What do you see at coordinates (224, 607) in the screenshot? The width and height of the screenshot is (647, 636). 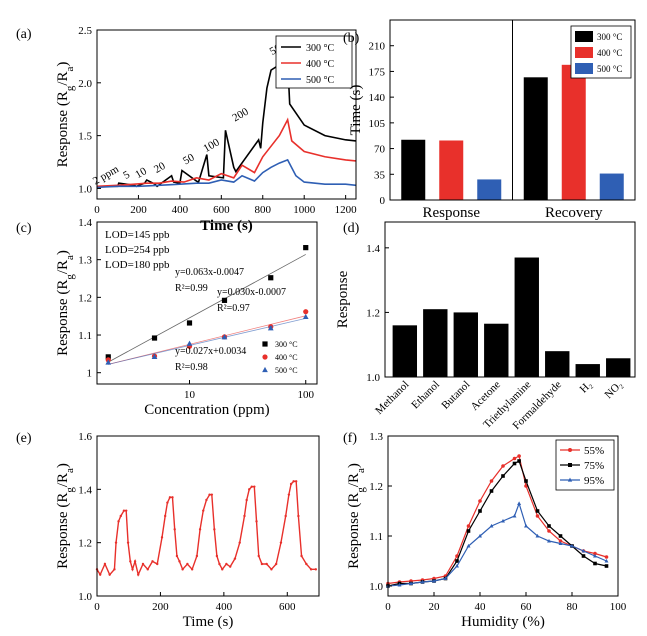 I see `x-tick-label: 400` at bounding box center [224, 607].